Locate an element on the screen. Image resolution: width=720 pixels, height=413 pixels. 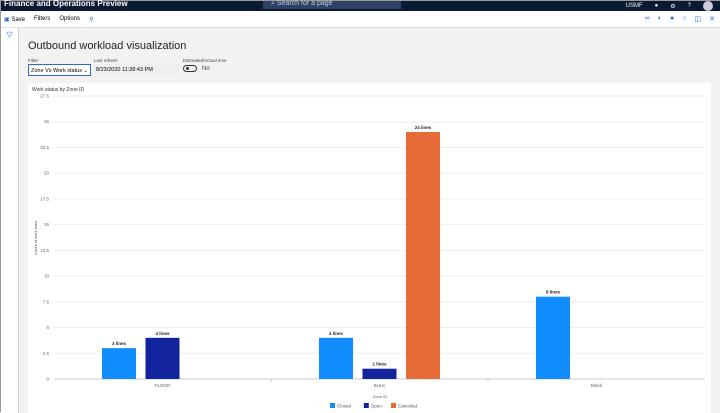
data-label: 1 lines is located at coordinates (379, 364).